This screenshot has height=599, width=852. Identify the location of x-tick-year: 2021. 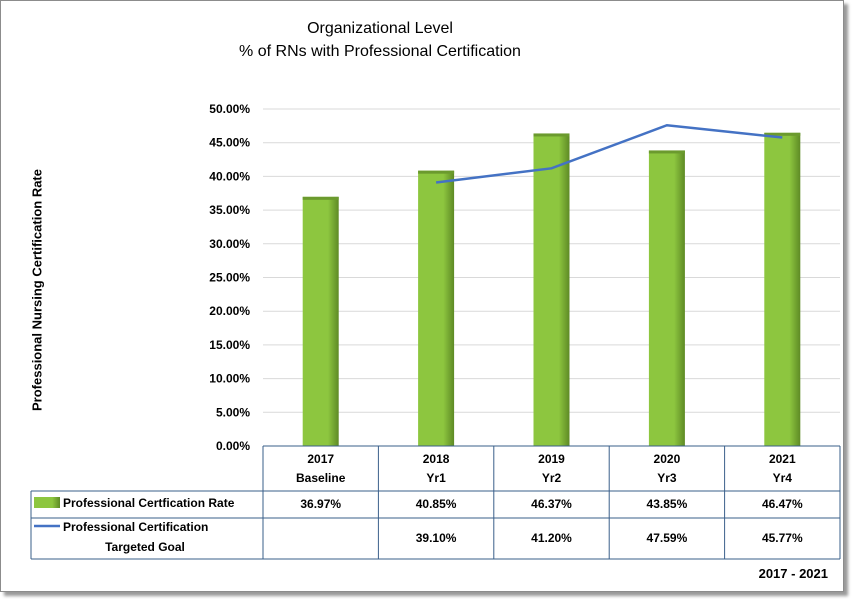
(782, 459).